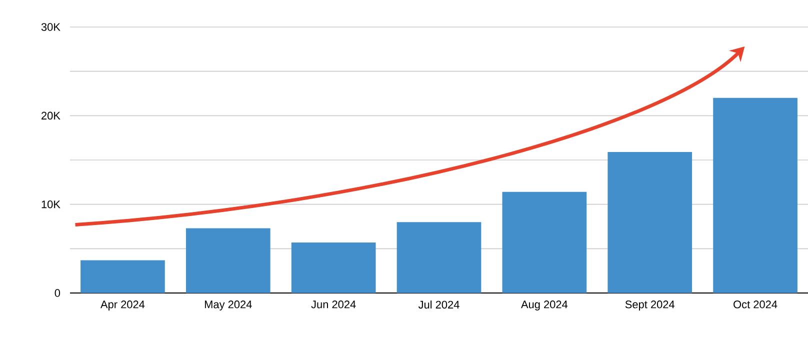 This screenshot has width=808, height=346. I want to click on y-tick-label: 20K, so click(51, 116).